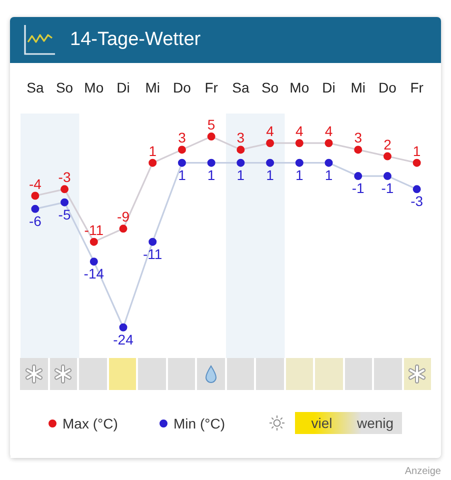  What do you see at coordinates (123, 216) in the screenshot?
I see `data-label: -9` at bounding box center [123, 216].